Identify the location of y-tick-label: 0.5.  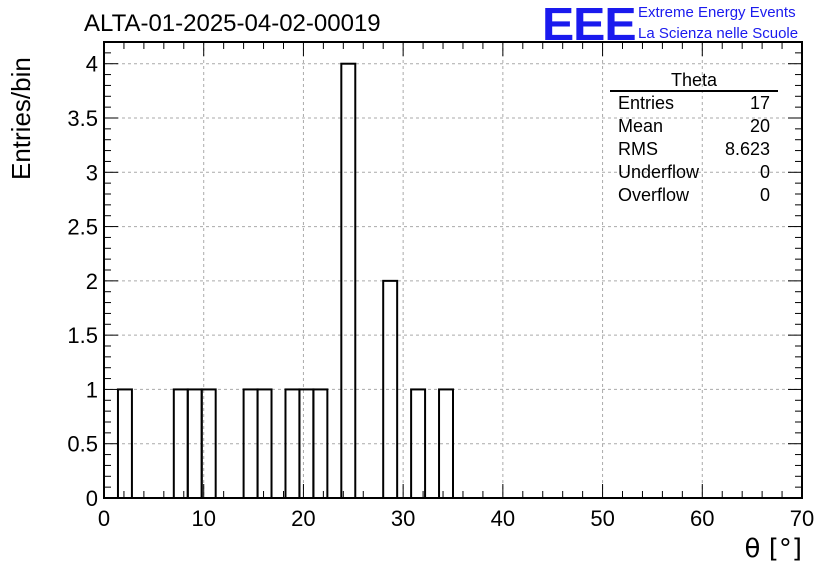
(82, 444).